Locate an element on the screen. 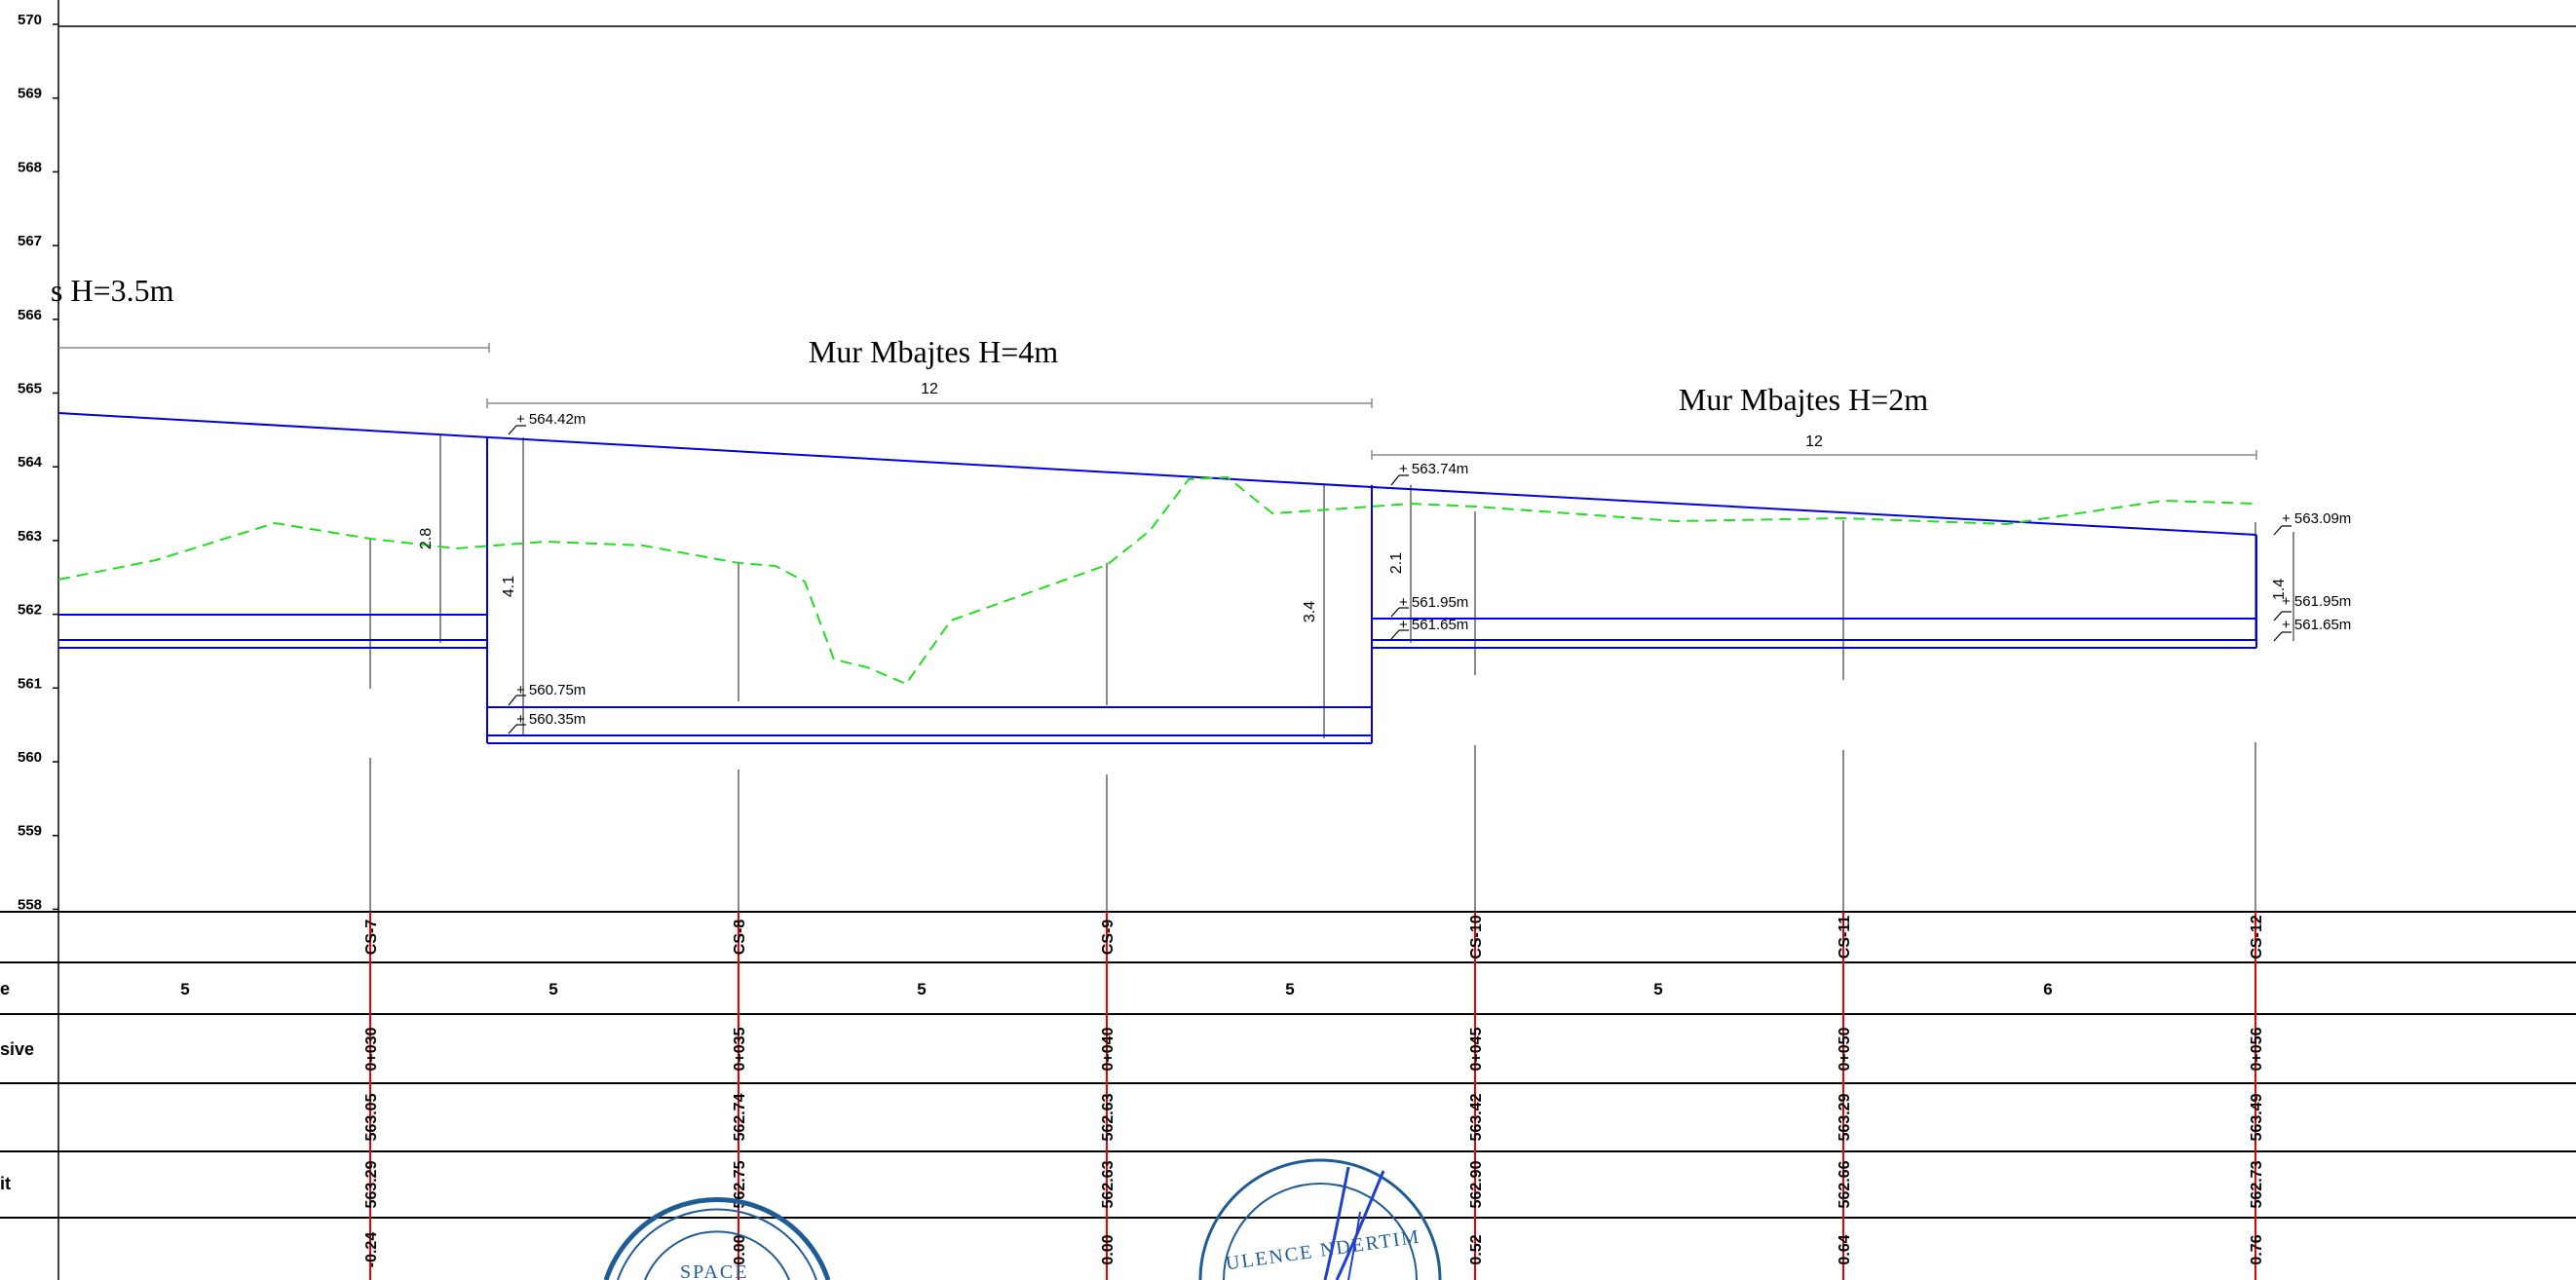 The image size is (2576, 1280). elevation-tick-label: 559 is located at coordinates (30, 831).